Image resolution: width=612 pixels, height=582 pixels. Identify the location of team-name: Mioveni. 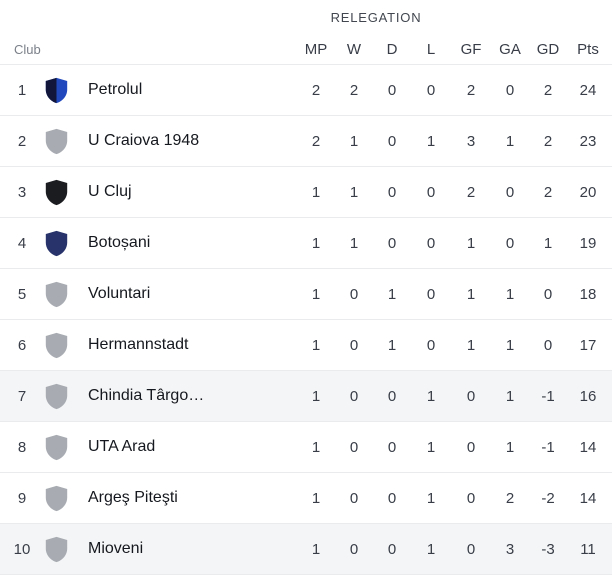
(116, 548).